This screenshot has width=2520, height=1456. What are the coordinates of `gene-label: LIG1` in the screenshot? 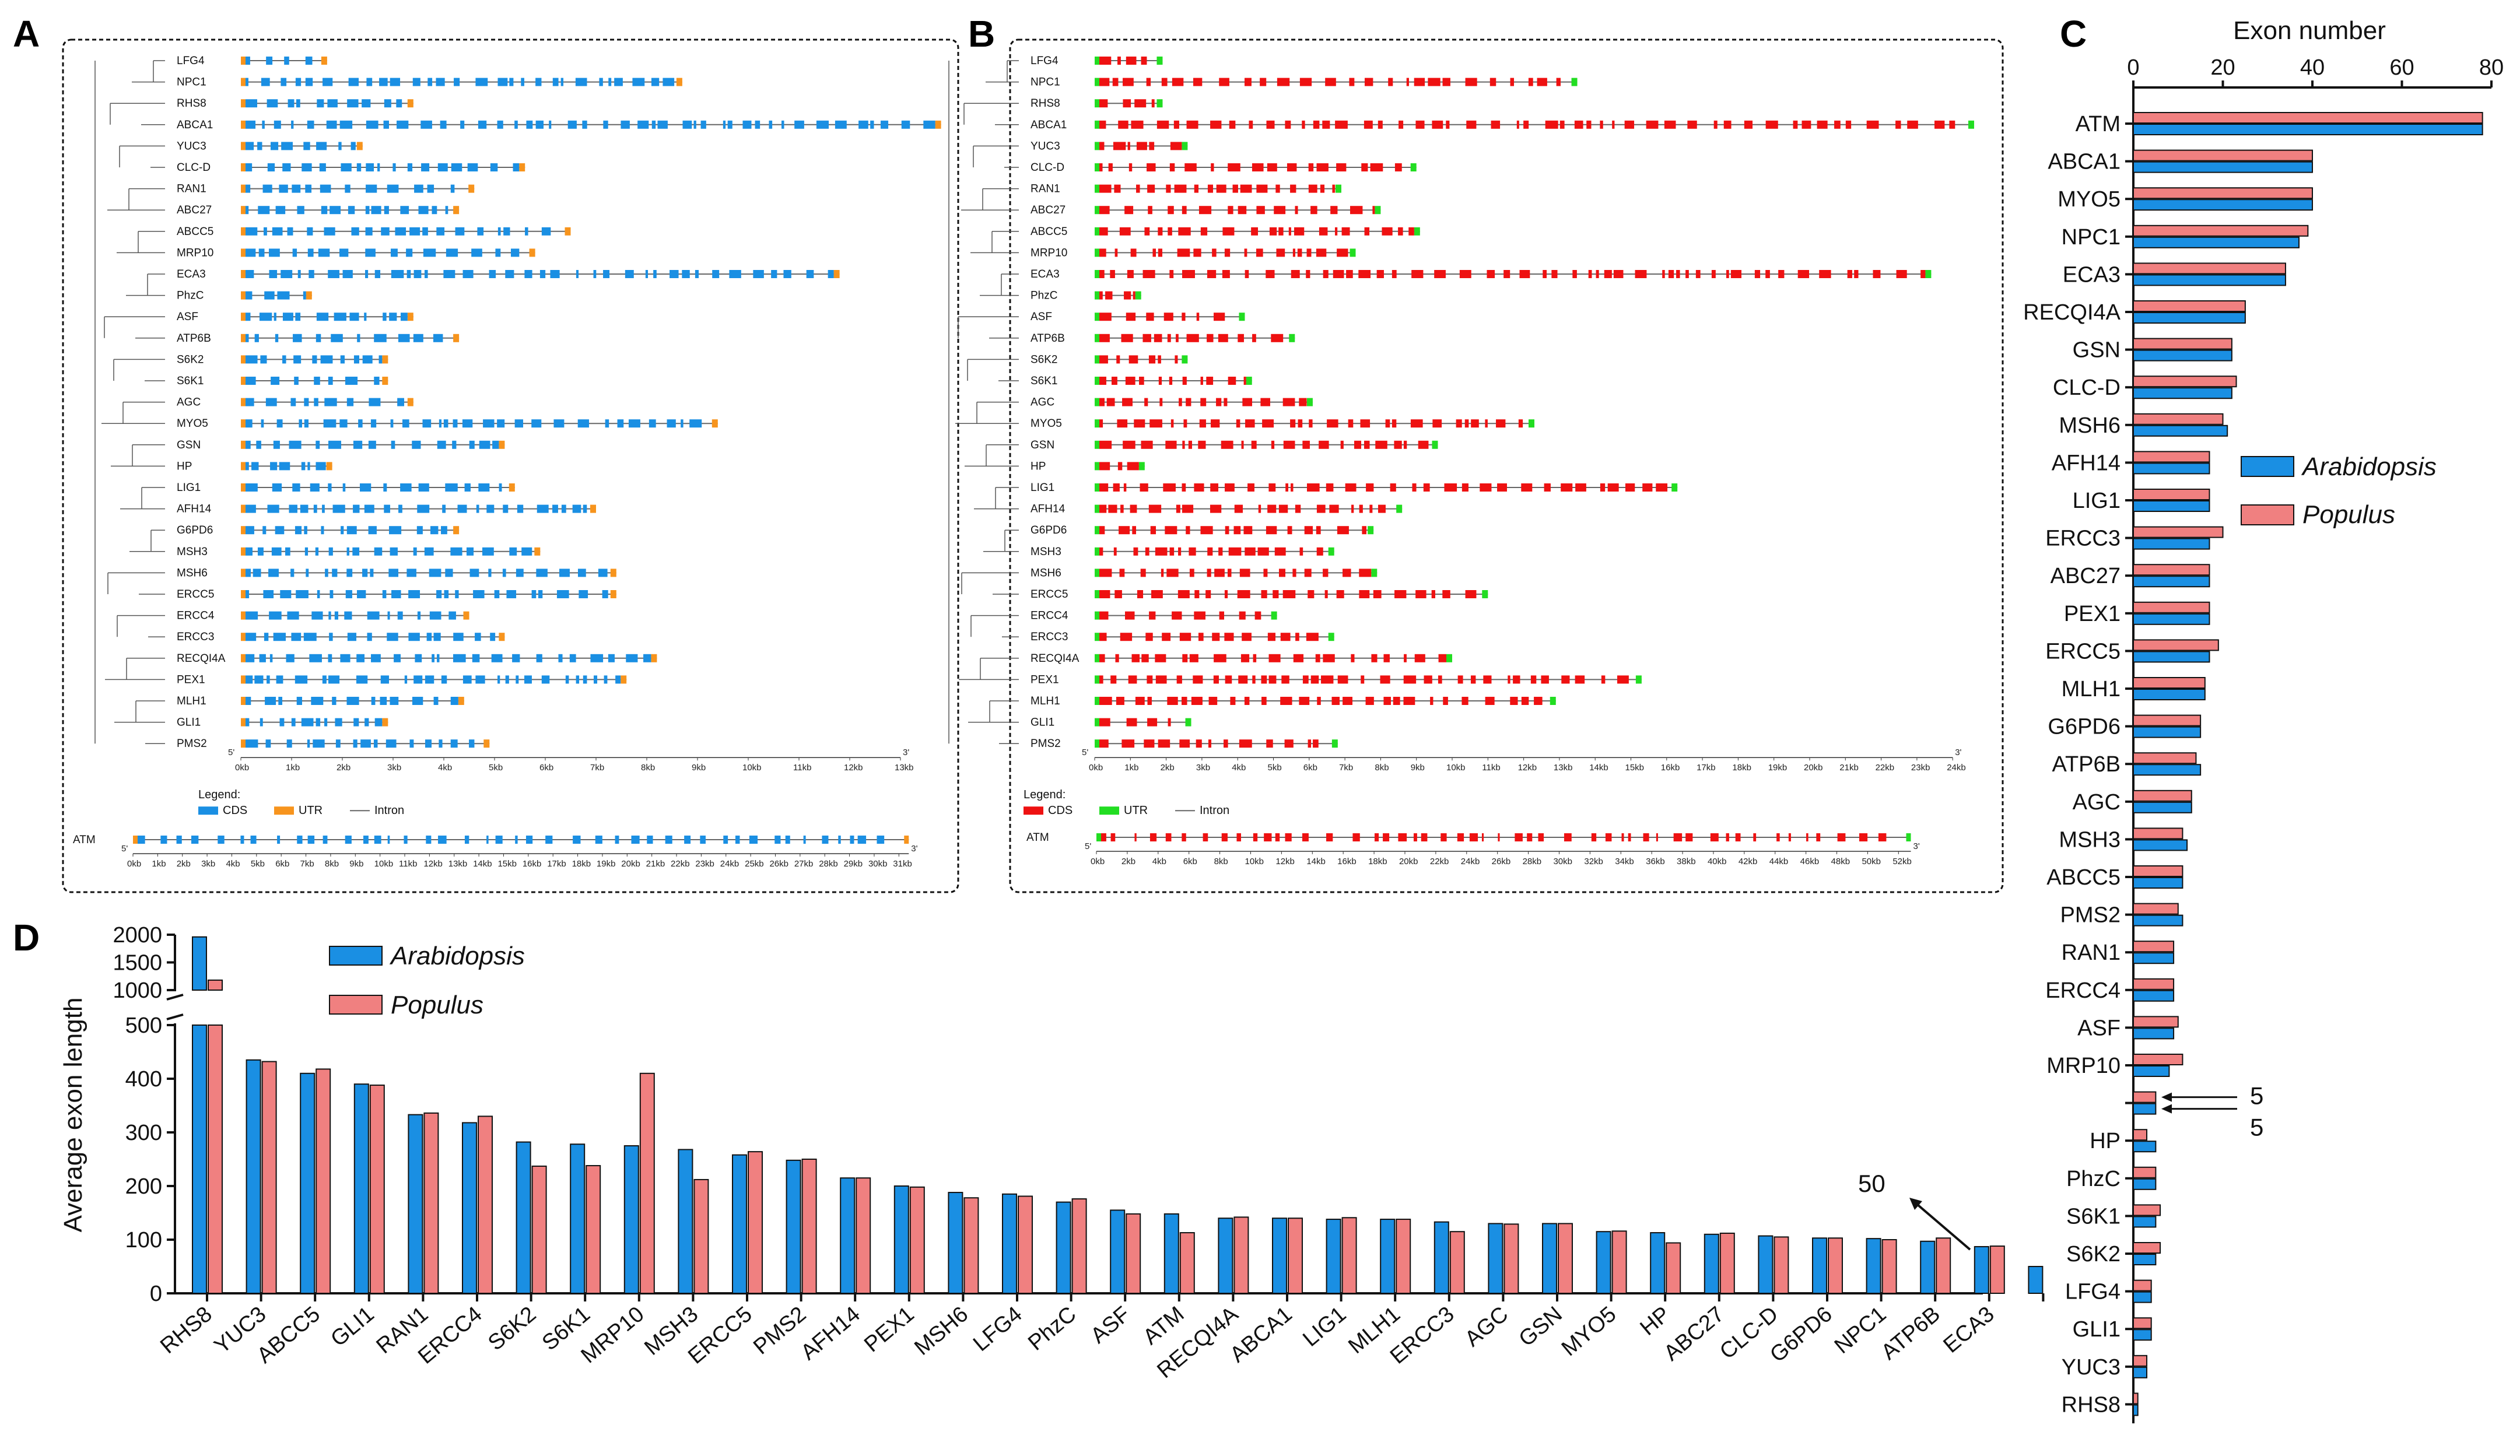 It's located at (189, 488).